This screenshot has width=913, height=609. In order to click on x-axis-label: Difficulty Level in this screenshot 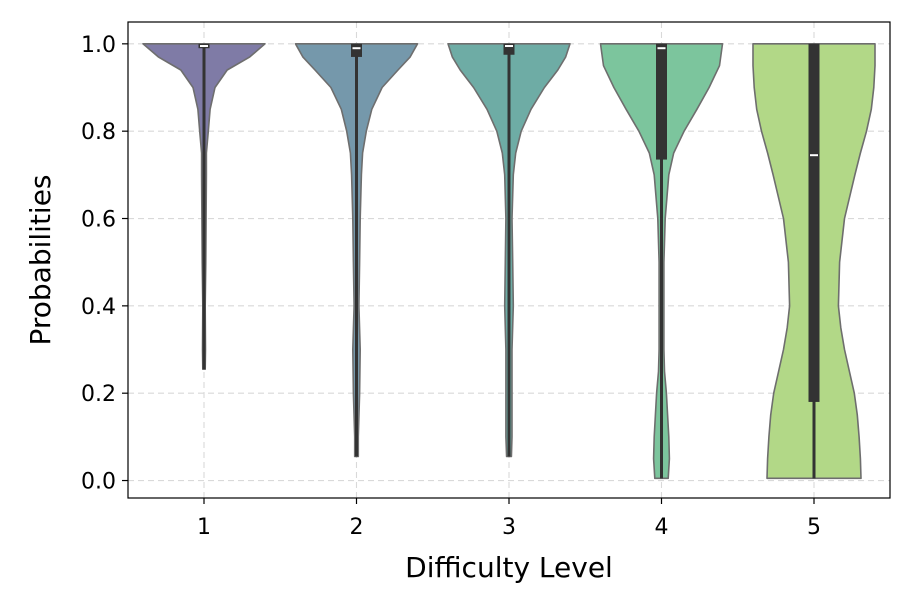, I will do `click(509, 567)`.